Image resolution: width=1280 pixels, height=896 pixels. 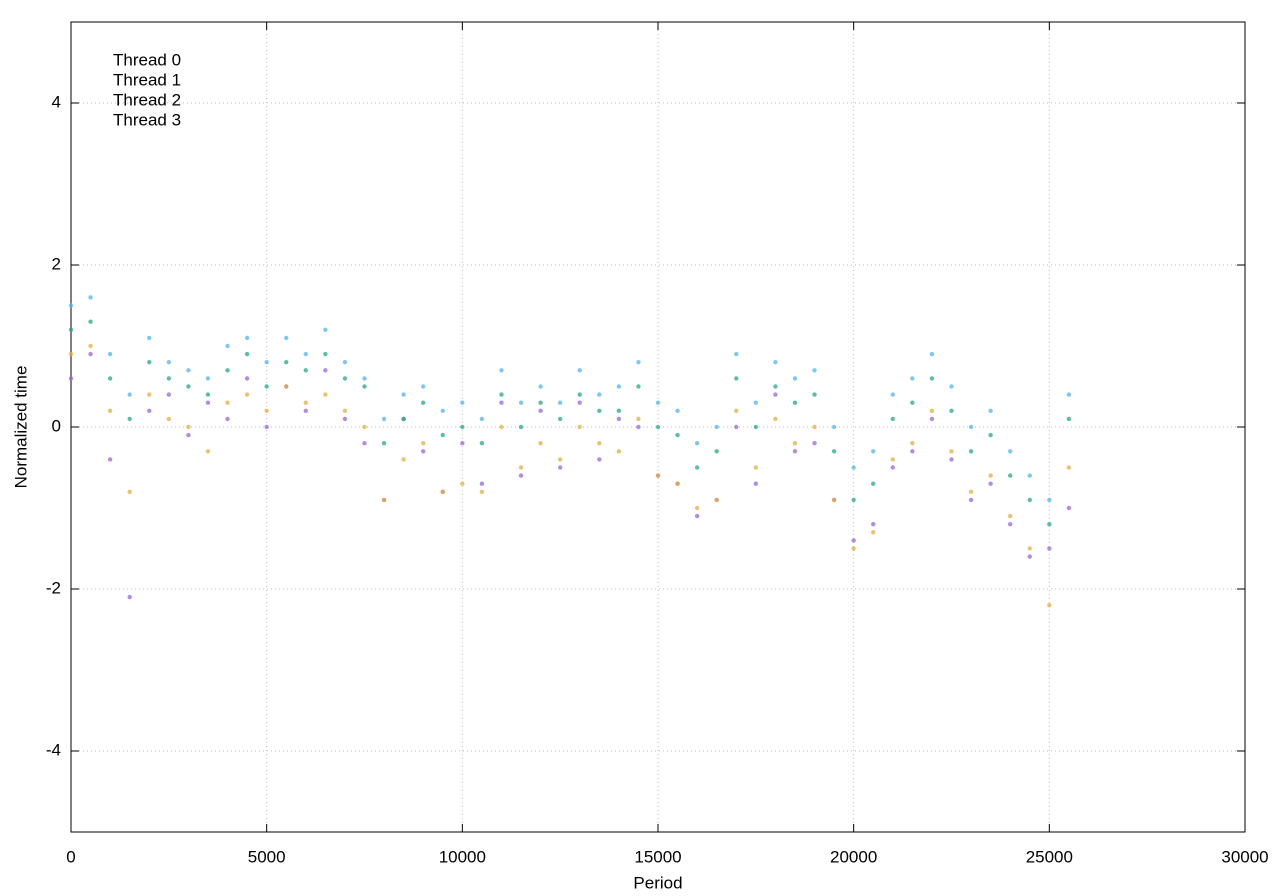 I want to click on x-tick-label: 10000, so click(x=462, y=856).